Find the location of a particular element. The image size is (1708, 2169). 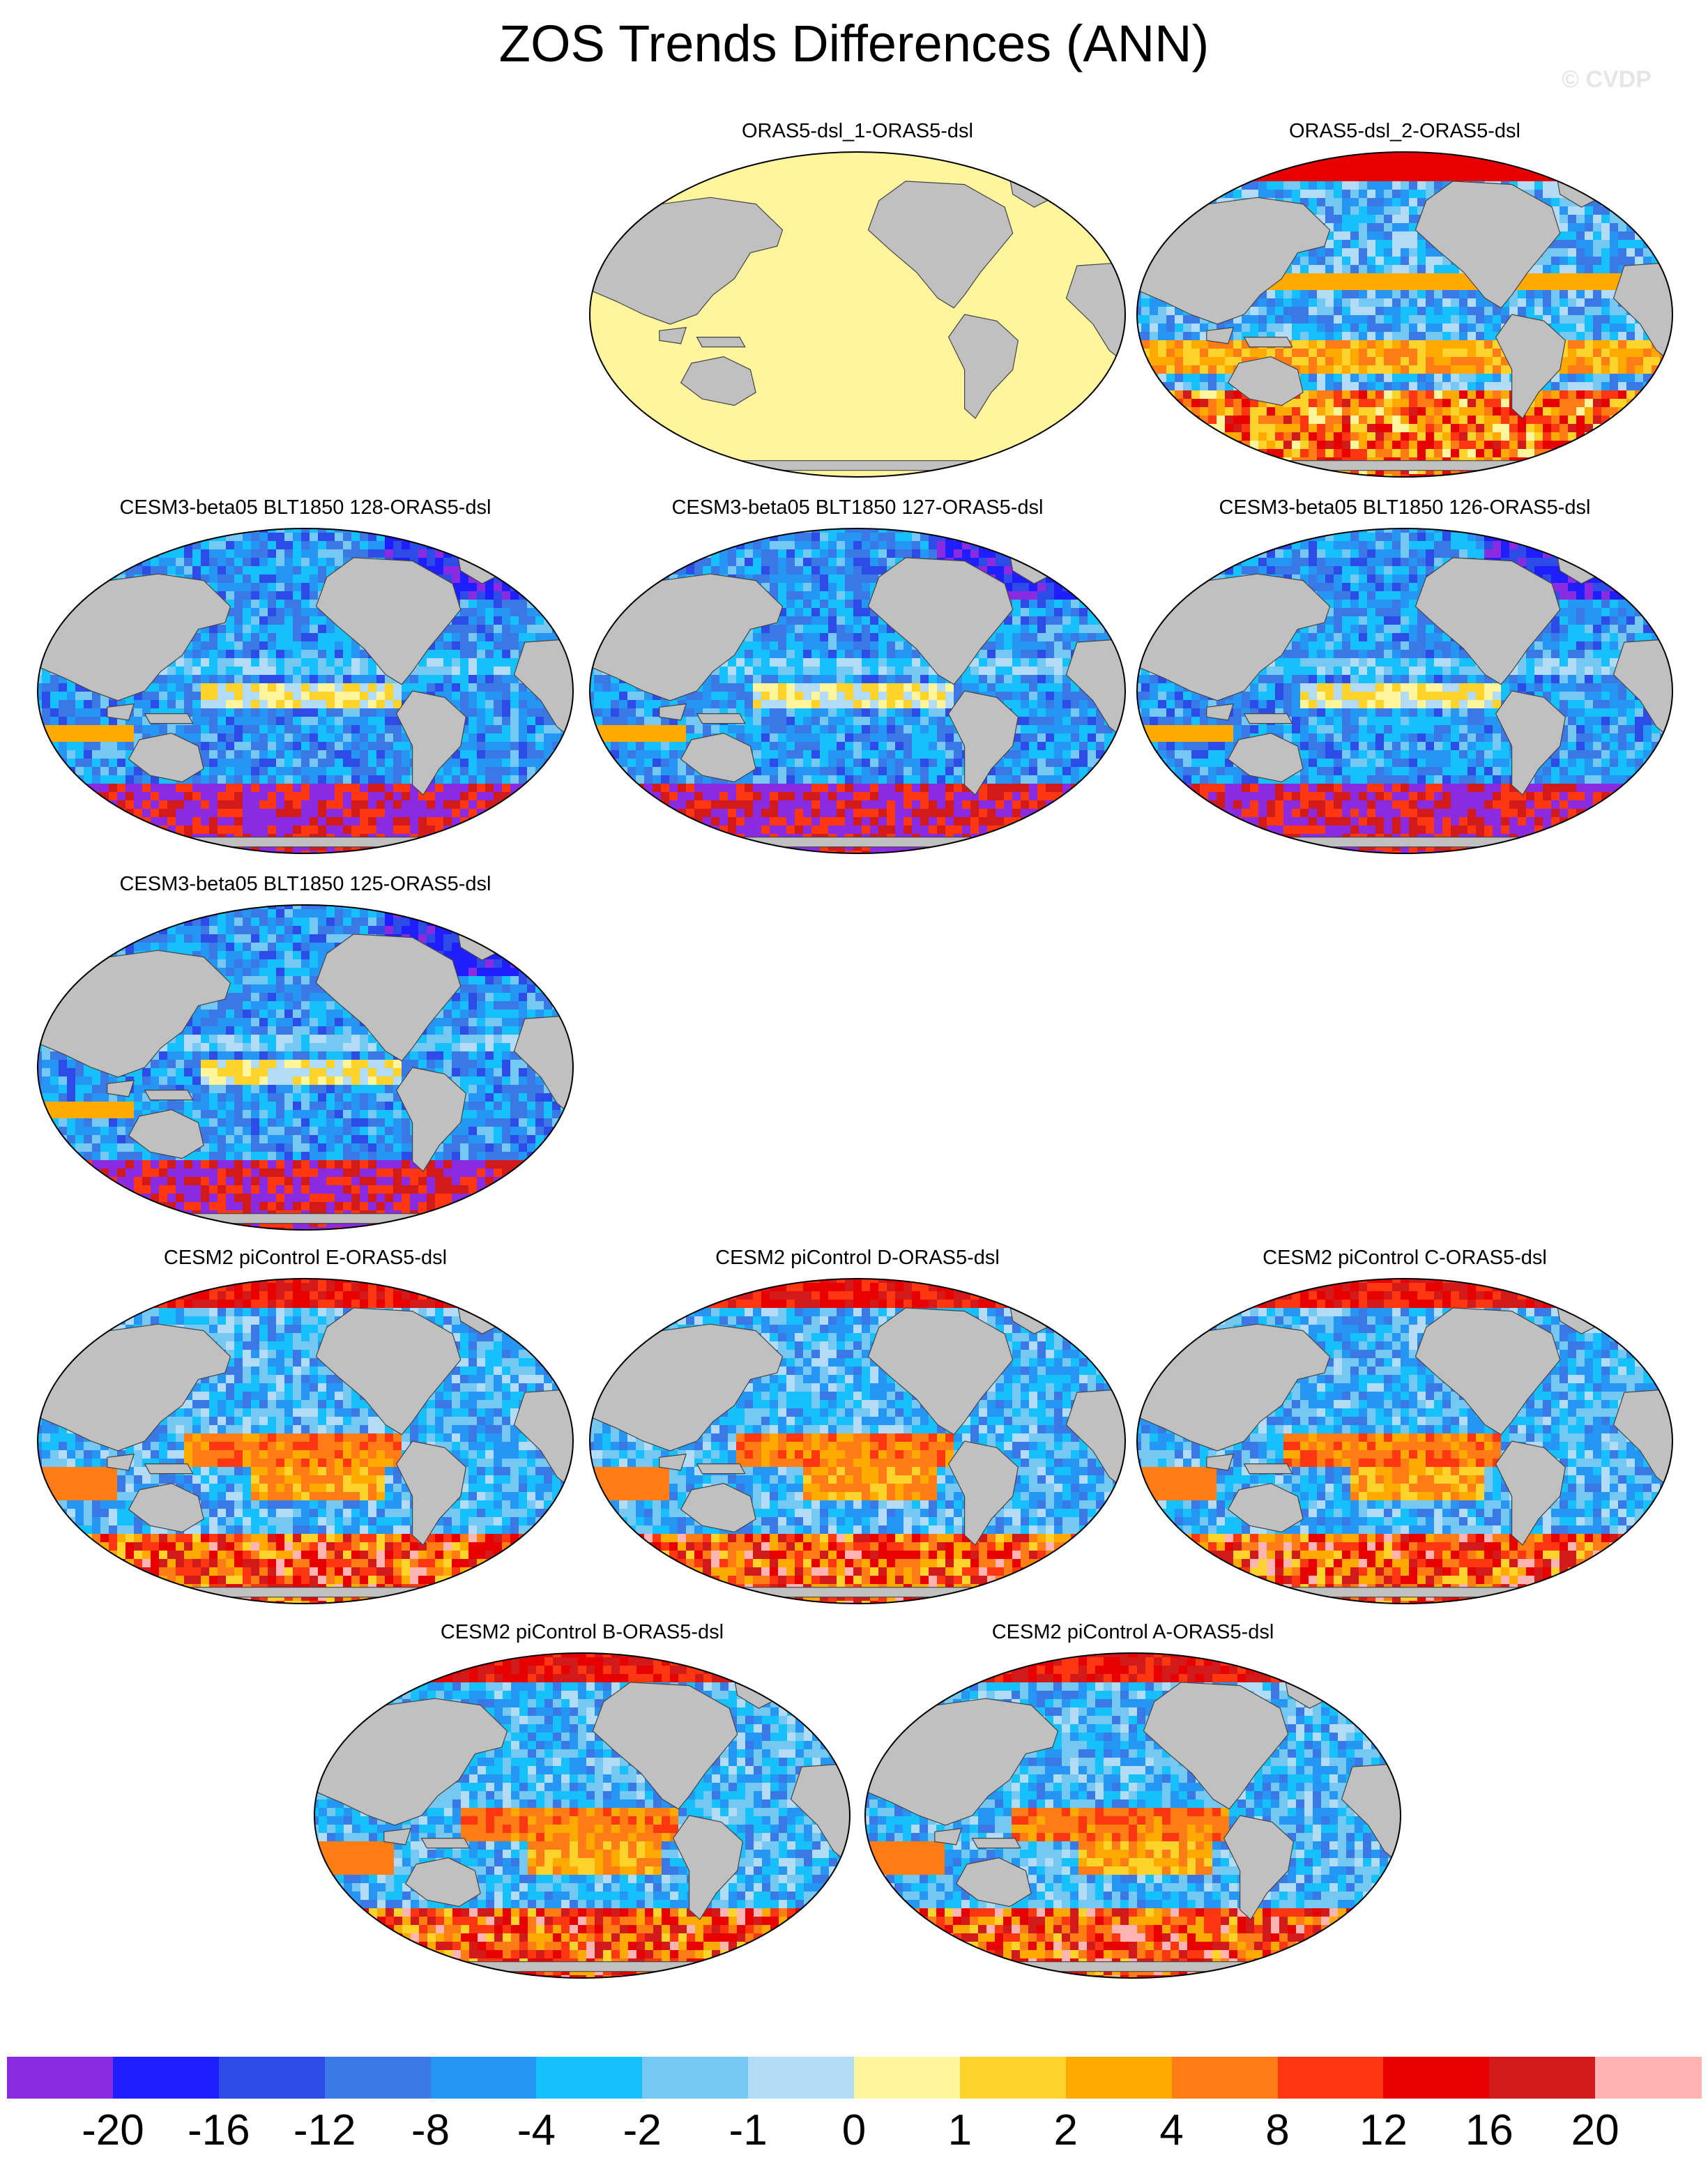

map-panel-1: ORAS5-dsl_1-ORAS5-dsl is located at coordinates (857, 301).